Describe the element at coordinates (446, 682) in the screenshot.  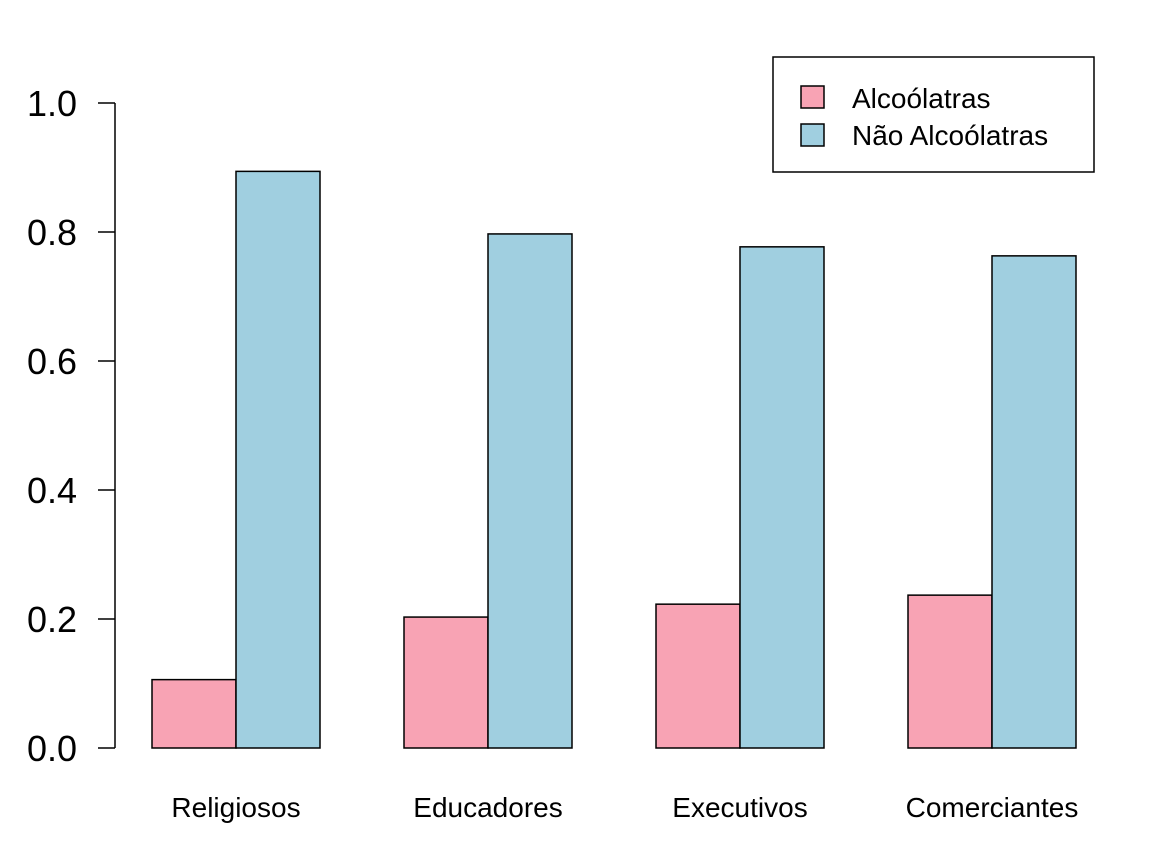
I see `bar-educadores-alcoolatras` at that location.